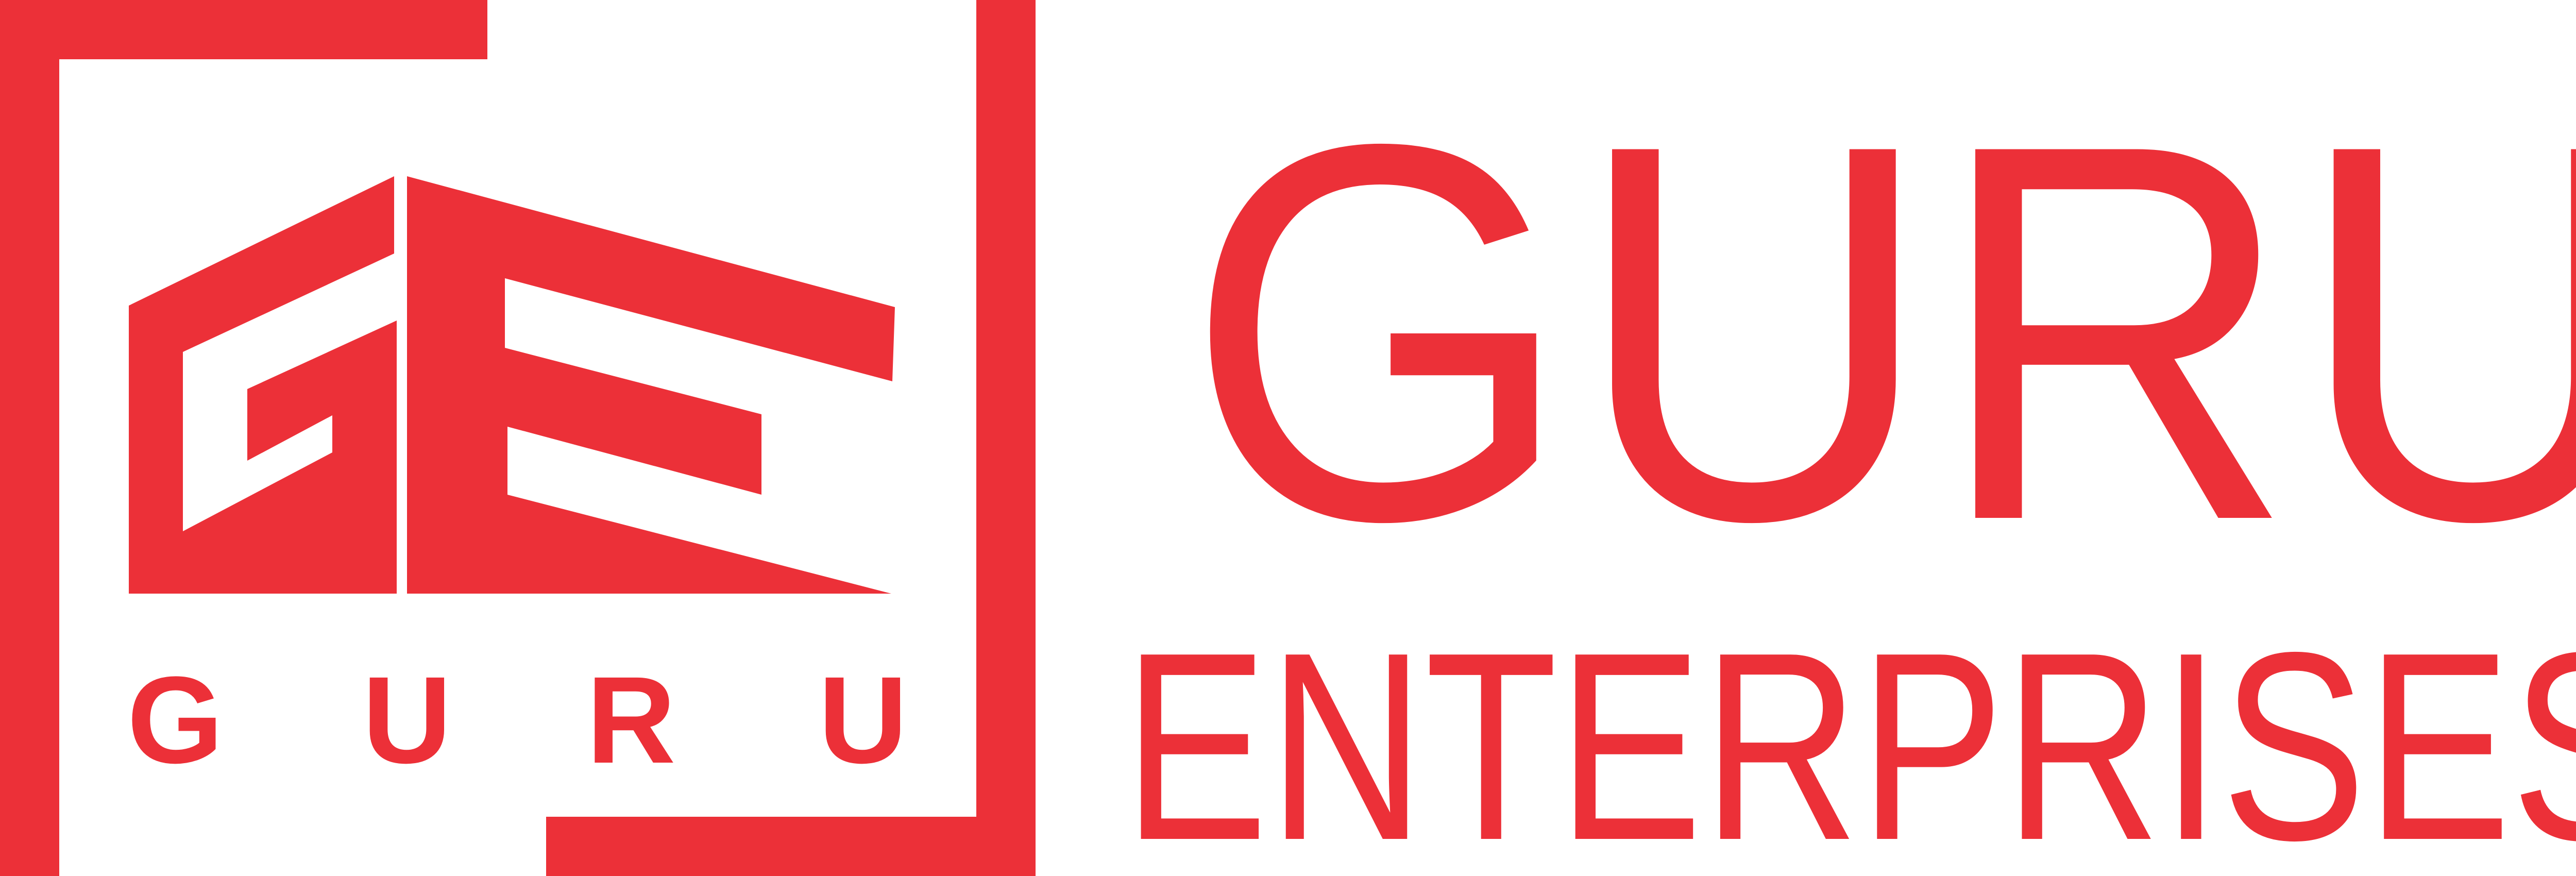 This screenshot has height=876, width=2576. What do you see at coordinates (630, 720) in the screenshot?
I see `tagline-letter-r: R` at bounding box center [630, 720].